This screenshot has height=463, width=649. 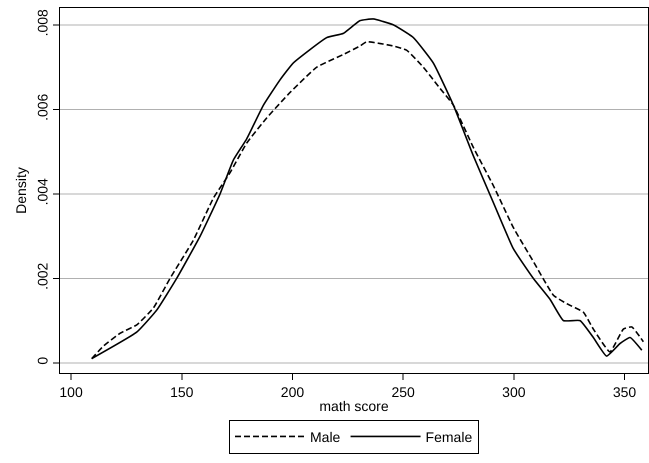 I want to click on legend-label: Female, so click(x=449, y=436).